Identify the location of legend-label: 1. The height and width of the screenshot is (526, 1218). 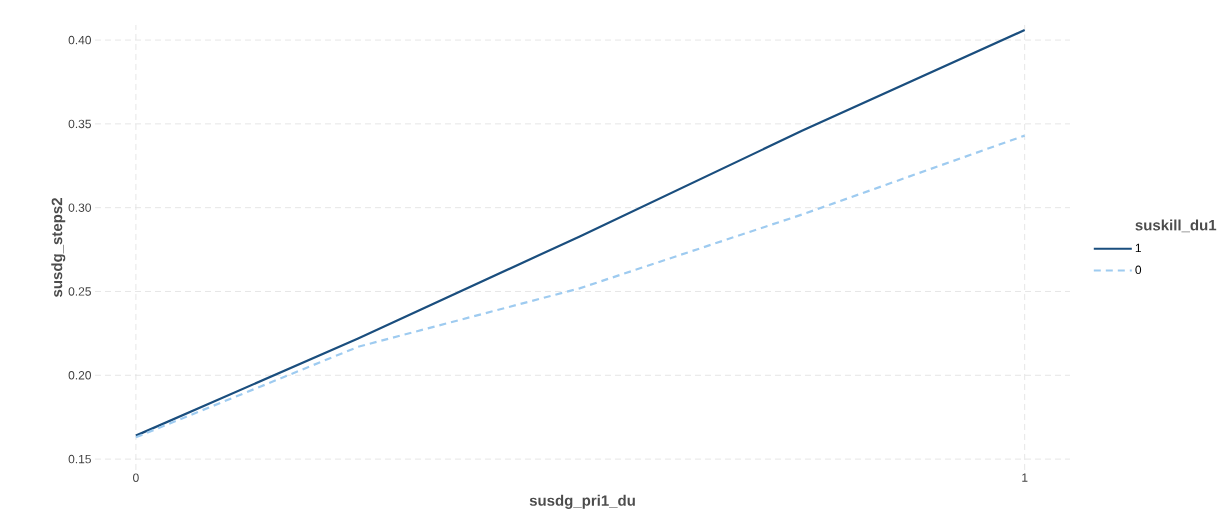
(1138, 248).